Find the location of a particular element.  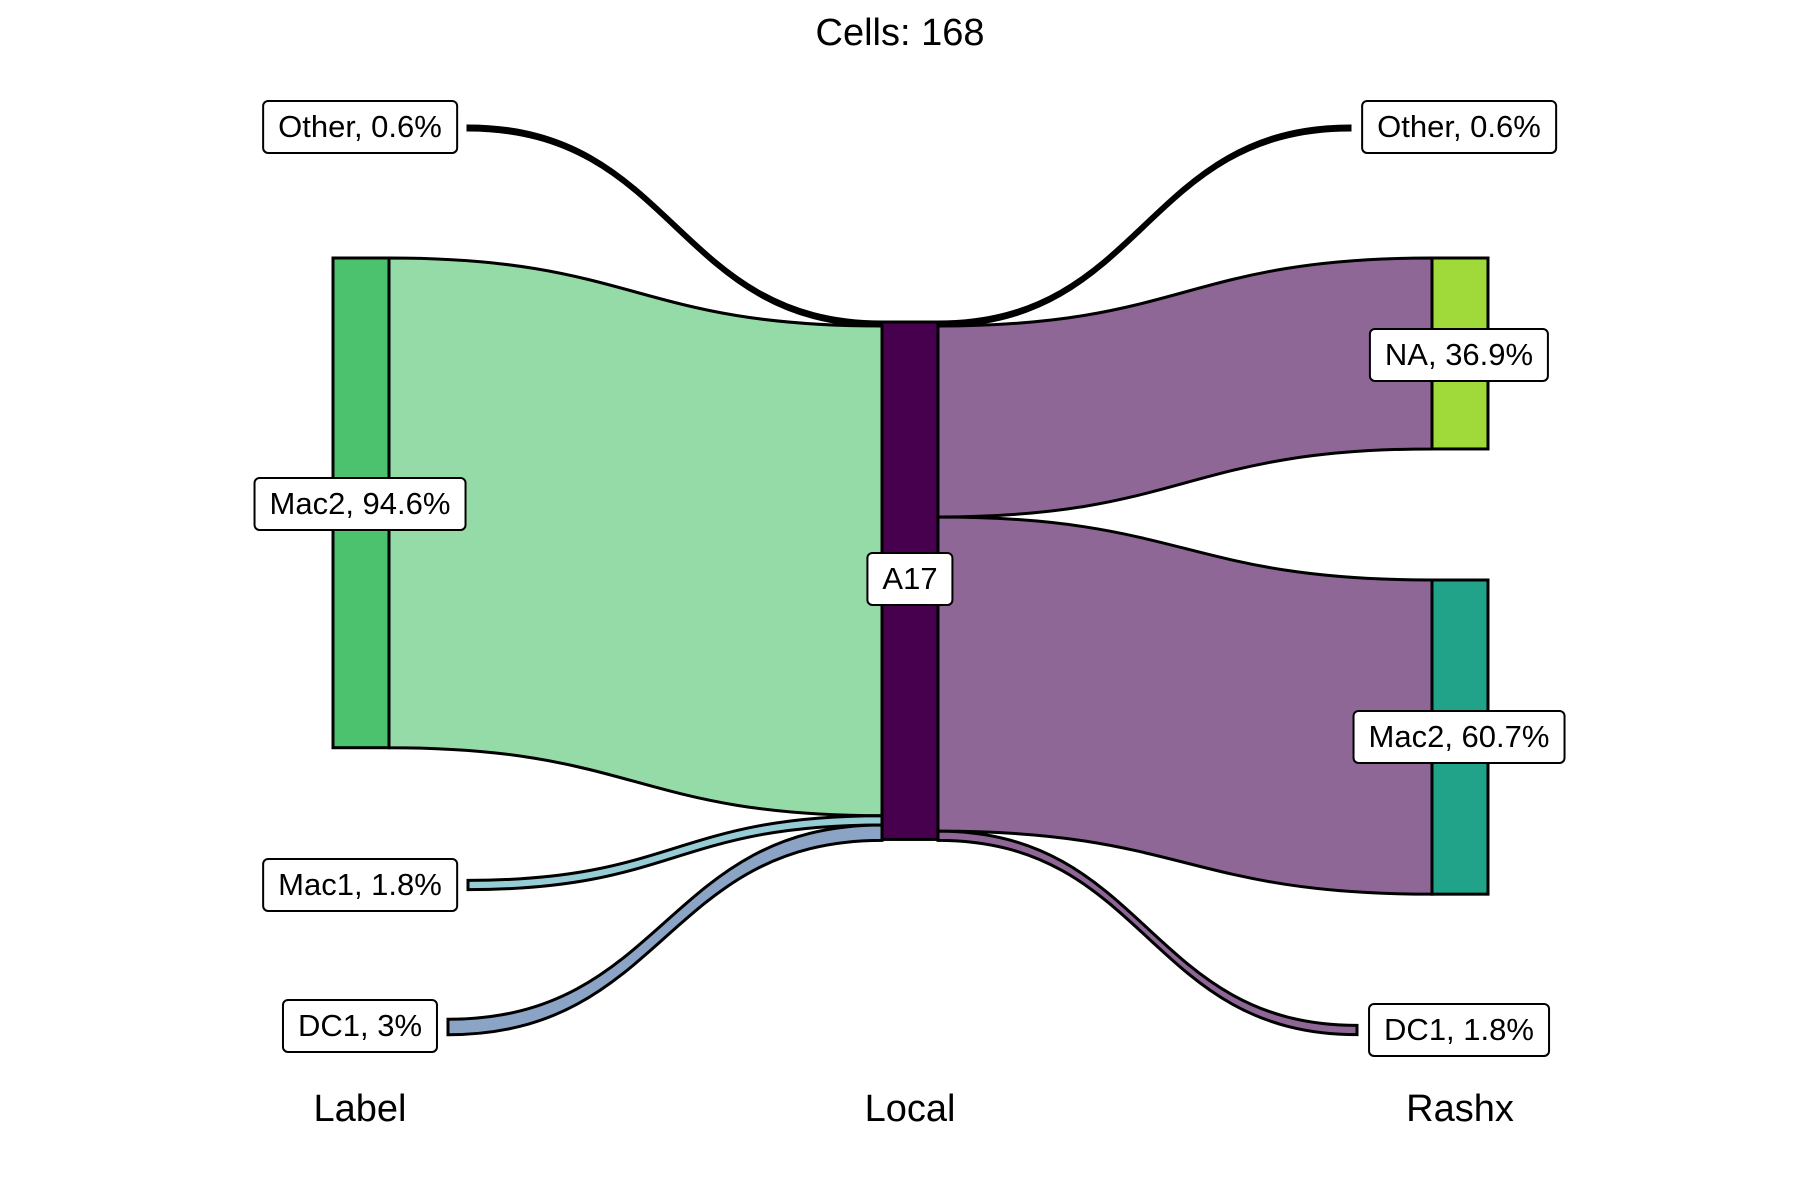

link-a17-to-r-other is located at coordinates (1144, 226).